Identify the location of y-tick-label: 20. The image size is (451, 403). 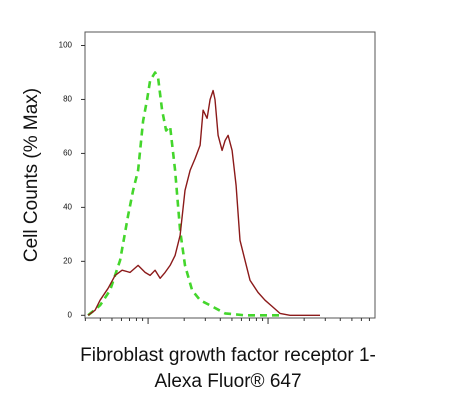
(67, 260).